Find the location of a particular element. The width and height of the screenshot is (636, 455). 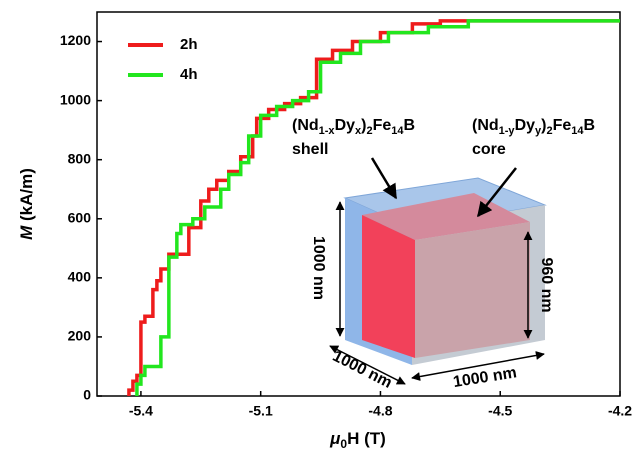

formula-label: (Nd1-xDyx)2Fe14B is located at coordinates (353, 127).